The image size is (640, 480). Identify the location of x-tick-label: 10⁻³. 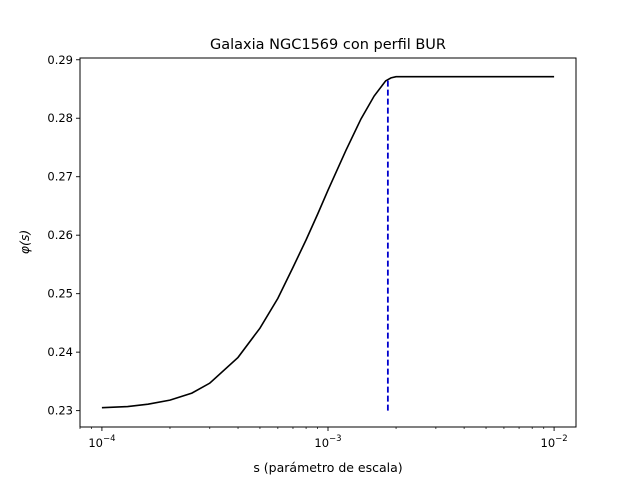
(327, 442).